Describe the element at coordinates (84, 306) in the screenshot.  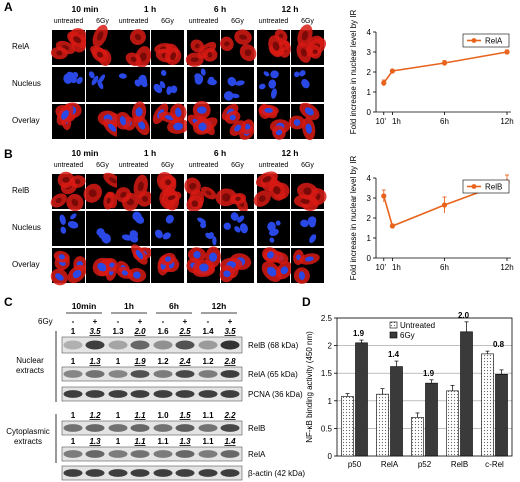
I see `blot-timepoint: 10min` at that location.